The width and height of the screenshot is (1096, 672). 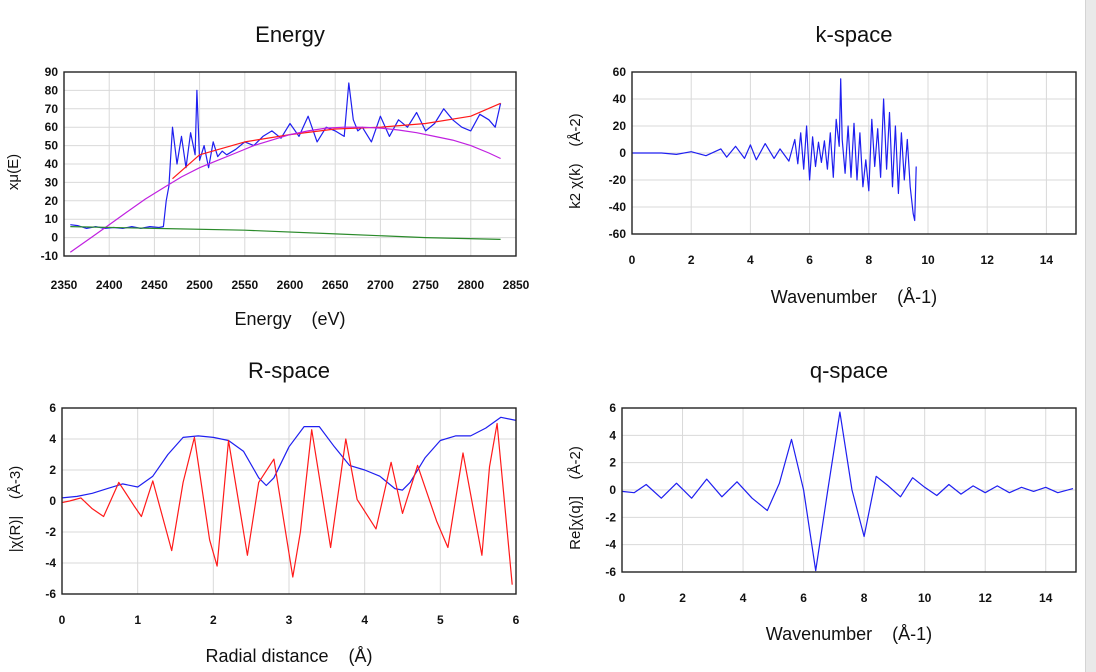 I want to click on rspace-x-tick-label: 0, so click(x=62, y=620).